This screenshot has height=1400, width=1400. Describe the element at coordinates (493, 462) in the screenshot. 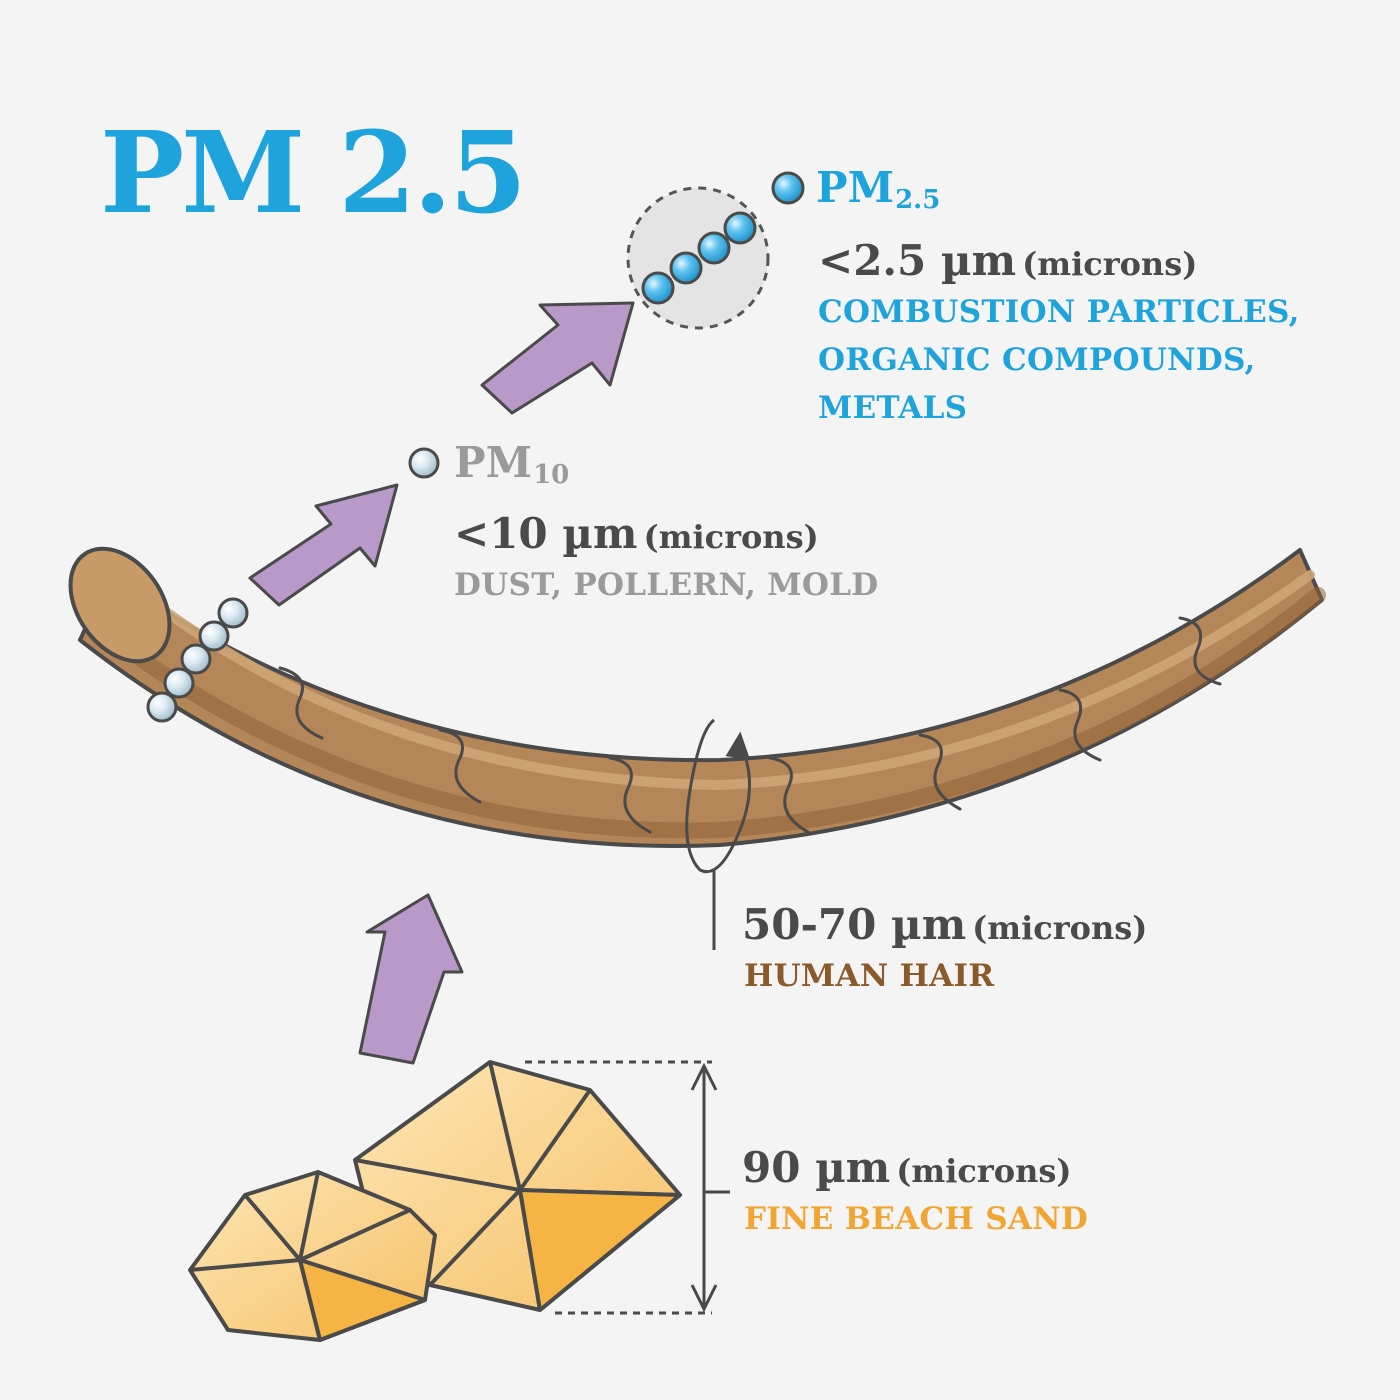

I see `pm10-label-main: PM` at that location.